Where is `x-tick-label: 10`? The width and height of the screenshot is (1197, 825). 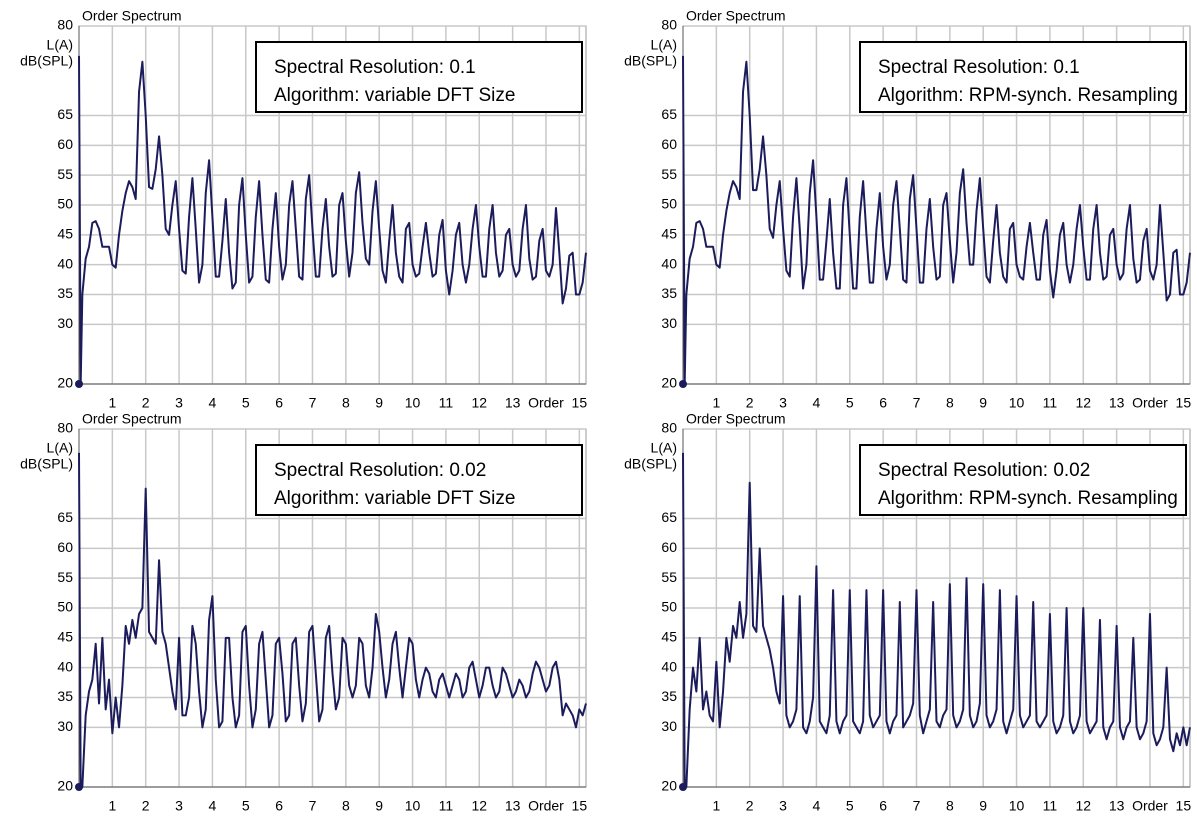
x-tick-label: 10 is located at coordinates (1017, 403).